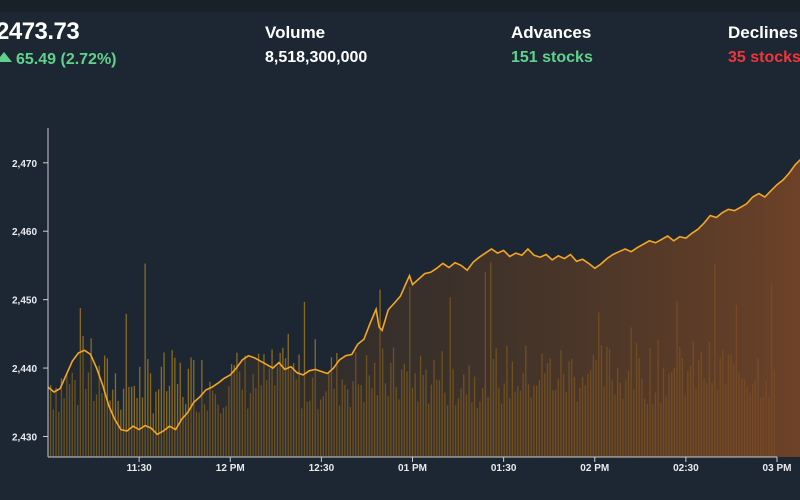 This screenshot has height=500, width=800. What do you see at coordinates (551, 32) in the screenshot?
I see `advances-label: Advances` at bounding box center [551, 32].